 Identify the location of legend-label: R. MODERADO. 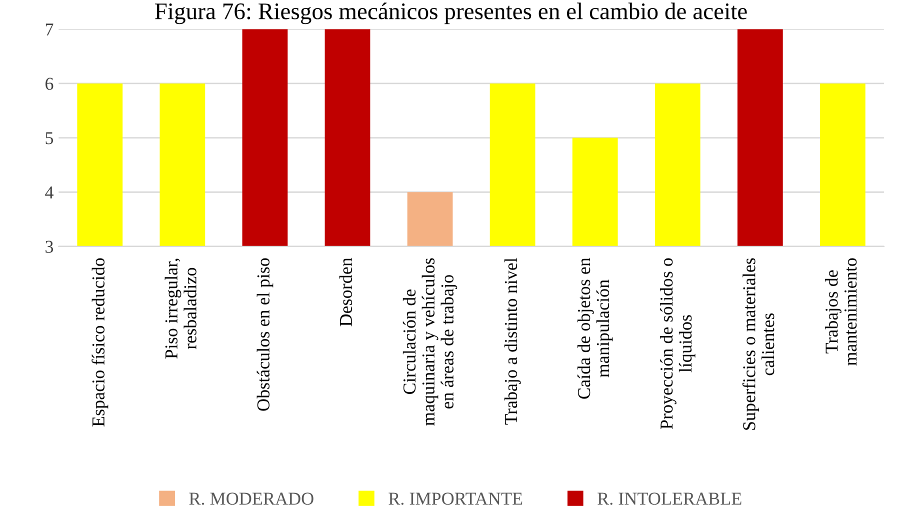
(251, 498).